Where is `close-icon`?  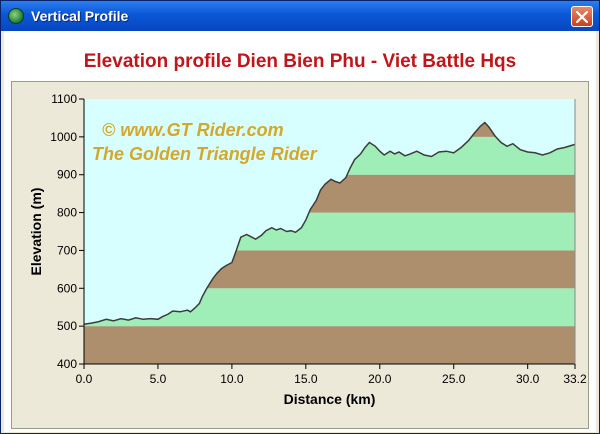 close-icon is located at coordinates (582, 17).